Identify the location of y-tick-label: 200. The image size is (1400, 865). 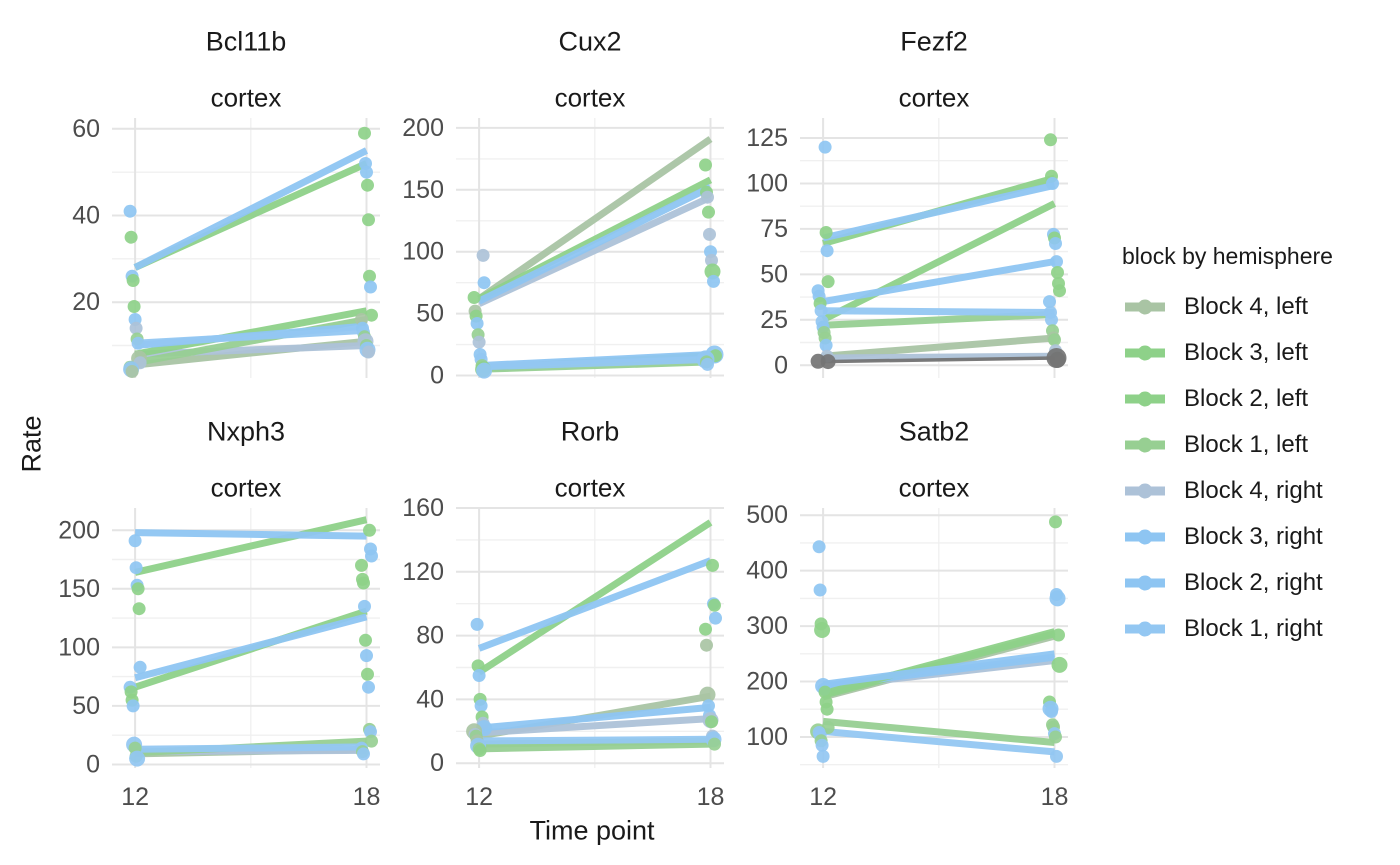
(423, 128).